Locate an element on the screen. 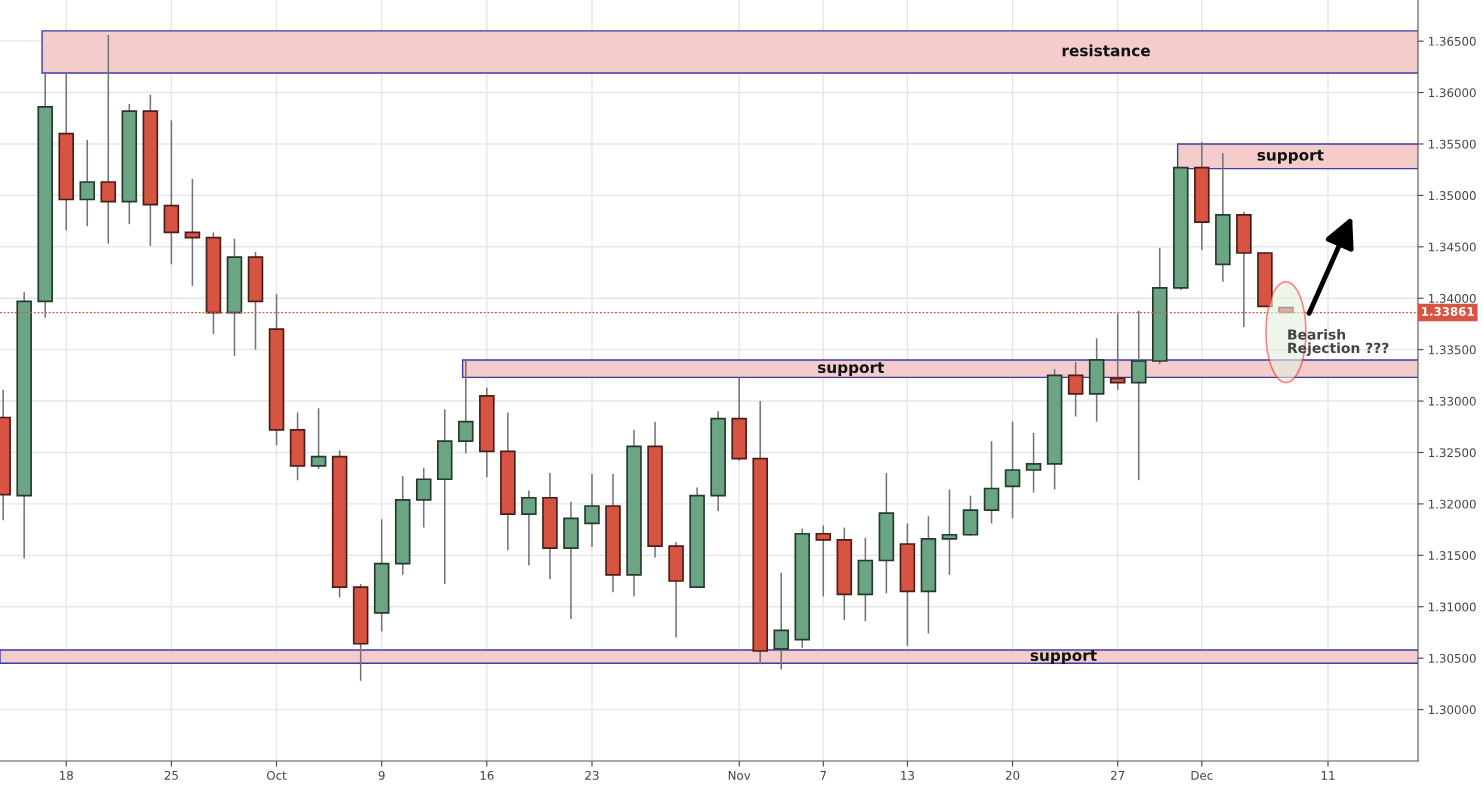  ref-line-label: 1.33861 is located at coordinates (1448, 311).